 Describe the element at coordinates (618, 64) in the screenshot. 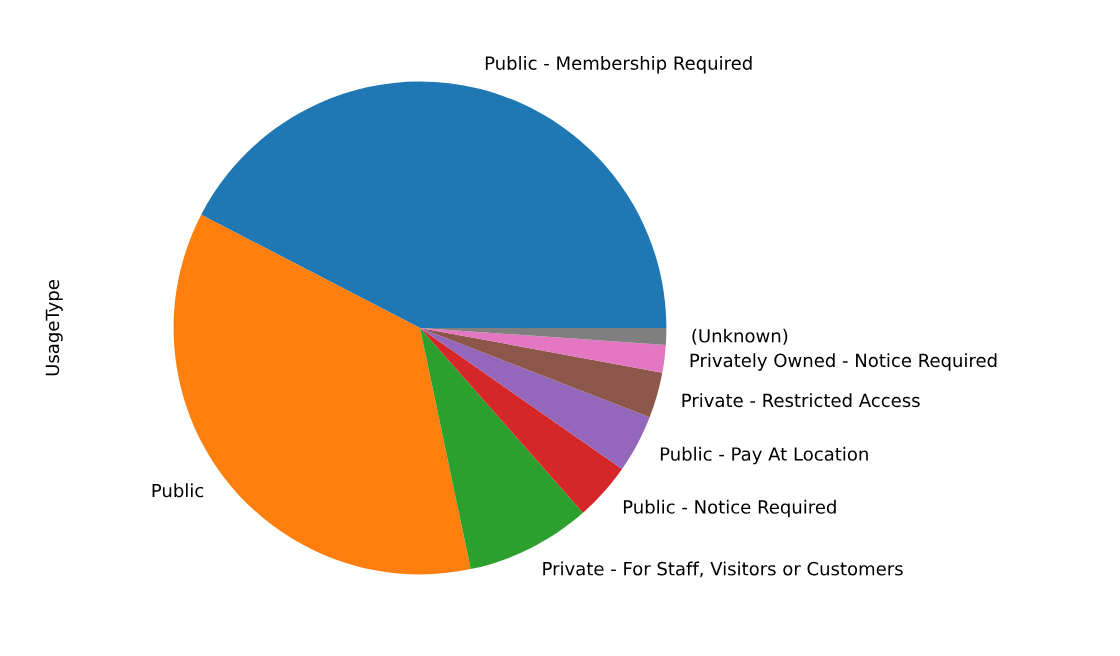

I see `slice-label: Public - Membership Required` at that location.